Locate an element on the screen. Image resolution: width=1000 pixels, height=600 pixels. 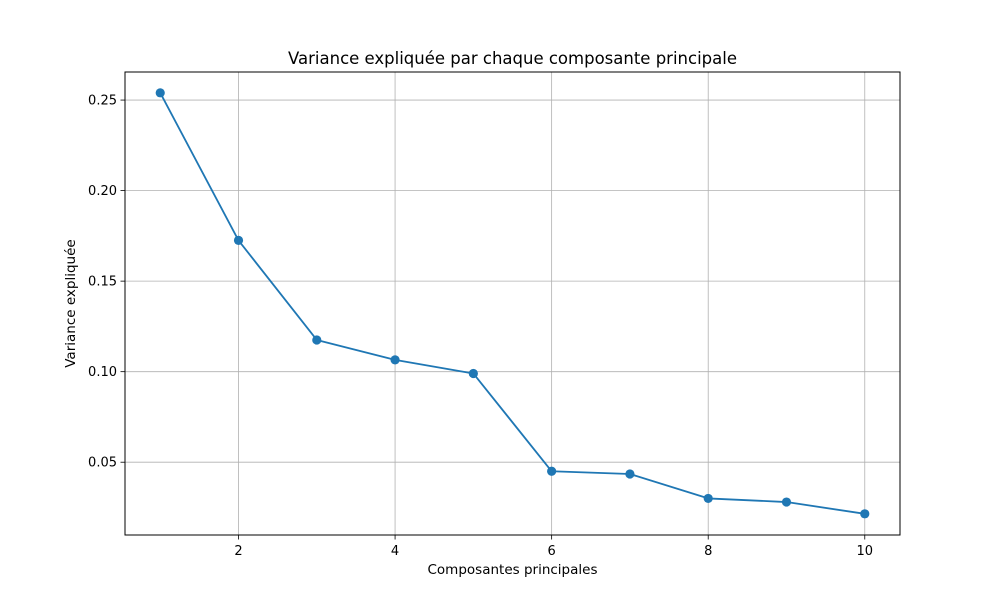
y-tick-label: 0.25 is located at coordinates (102, 101).